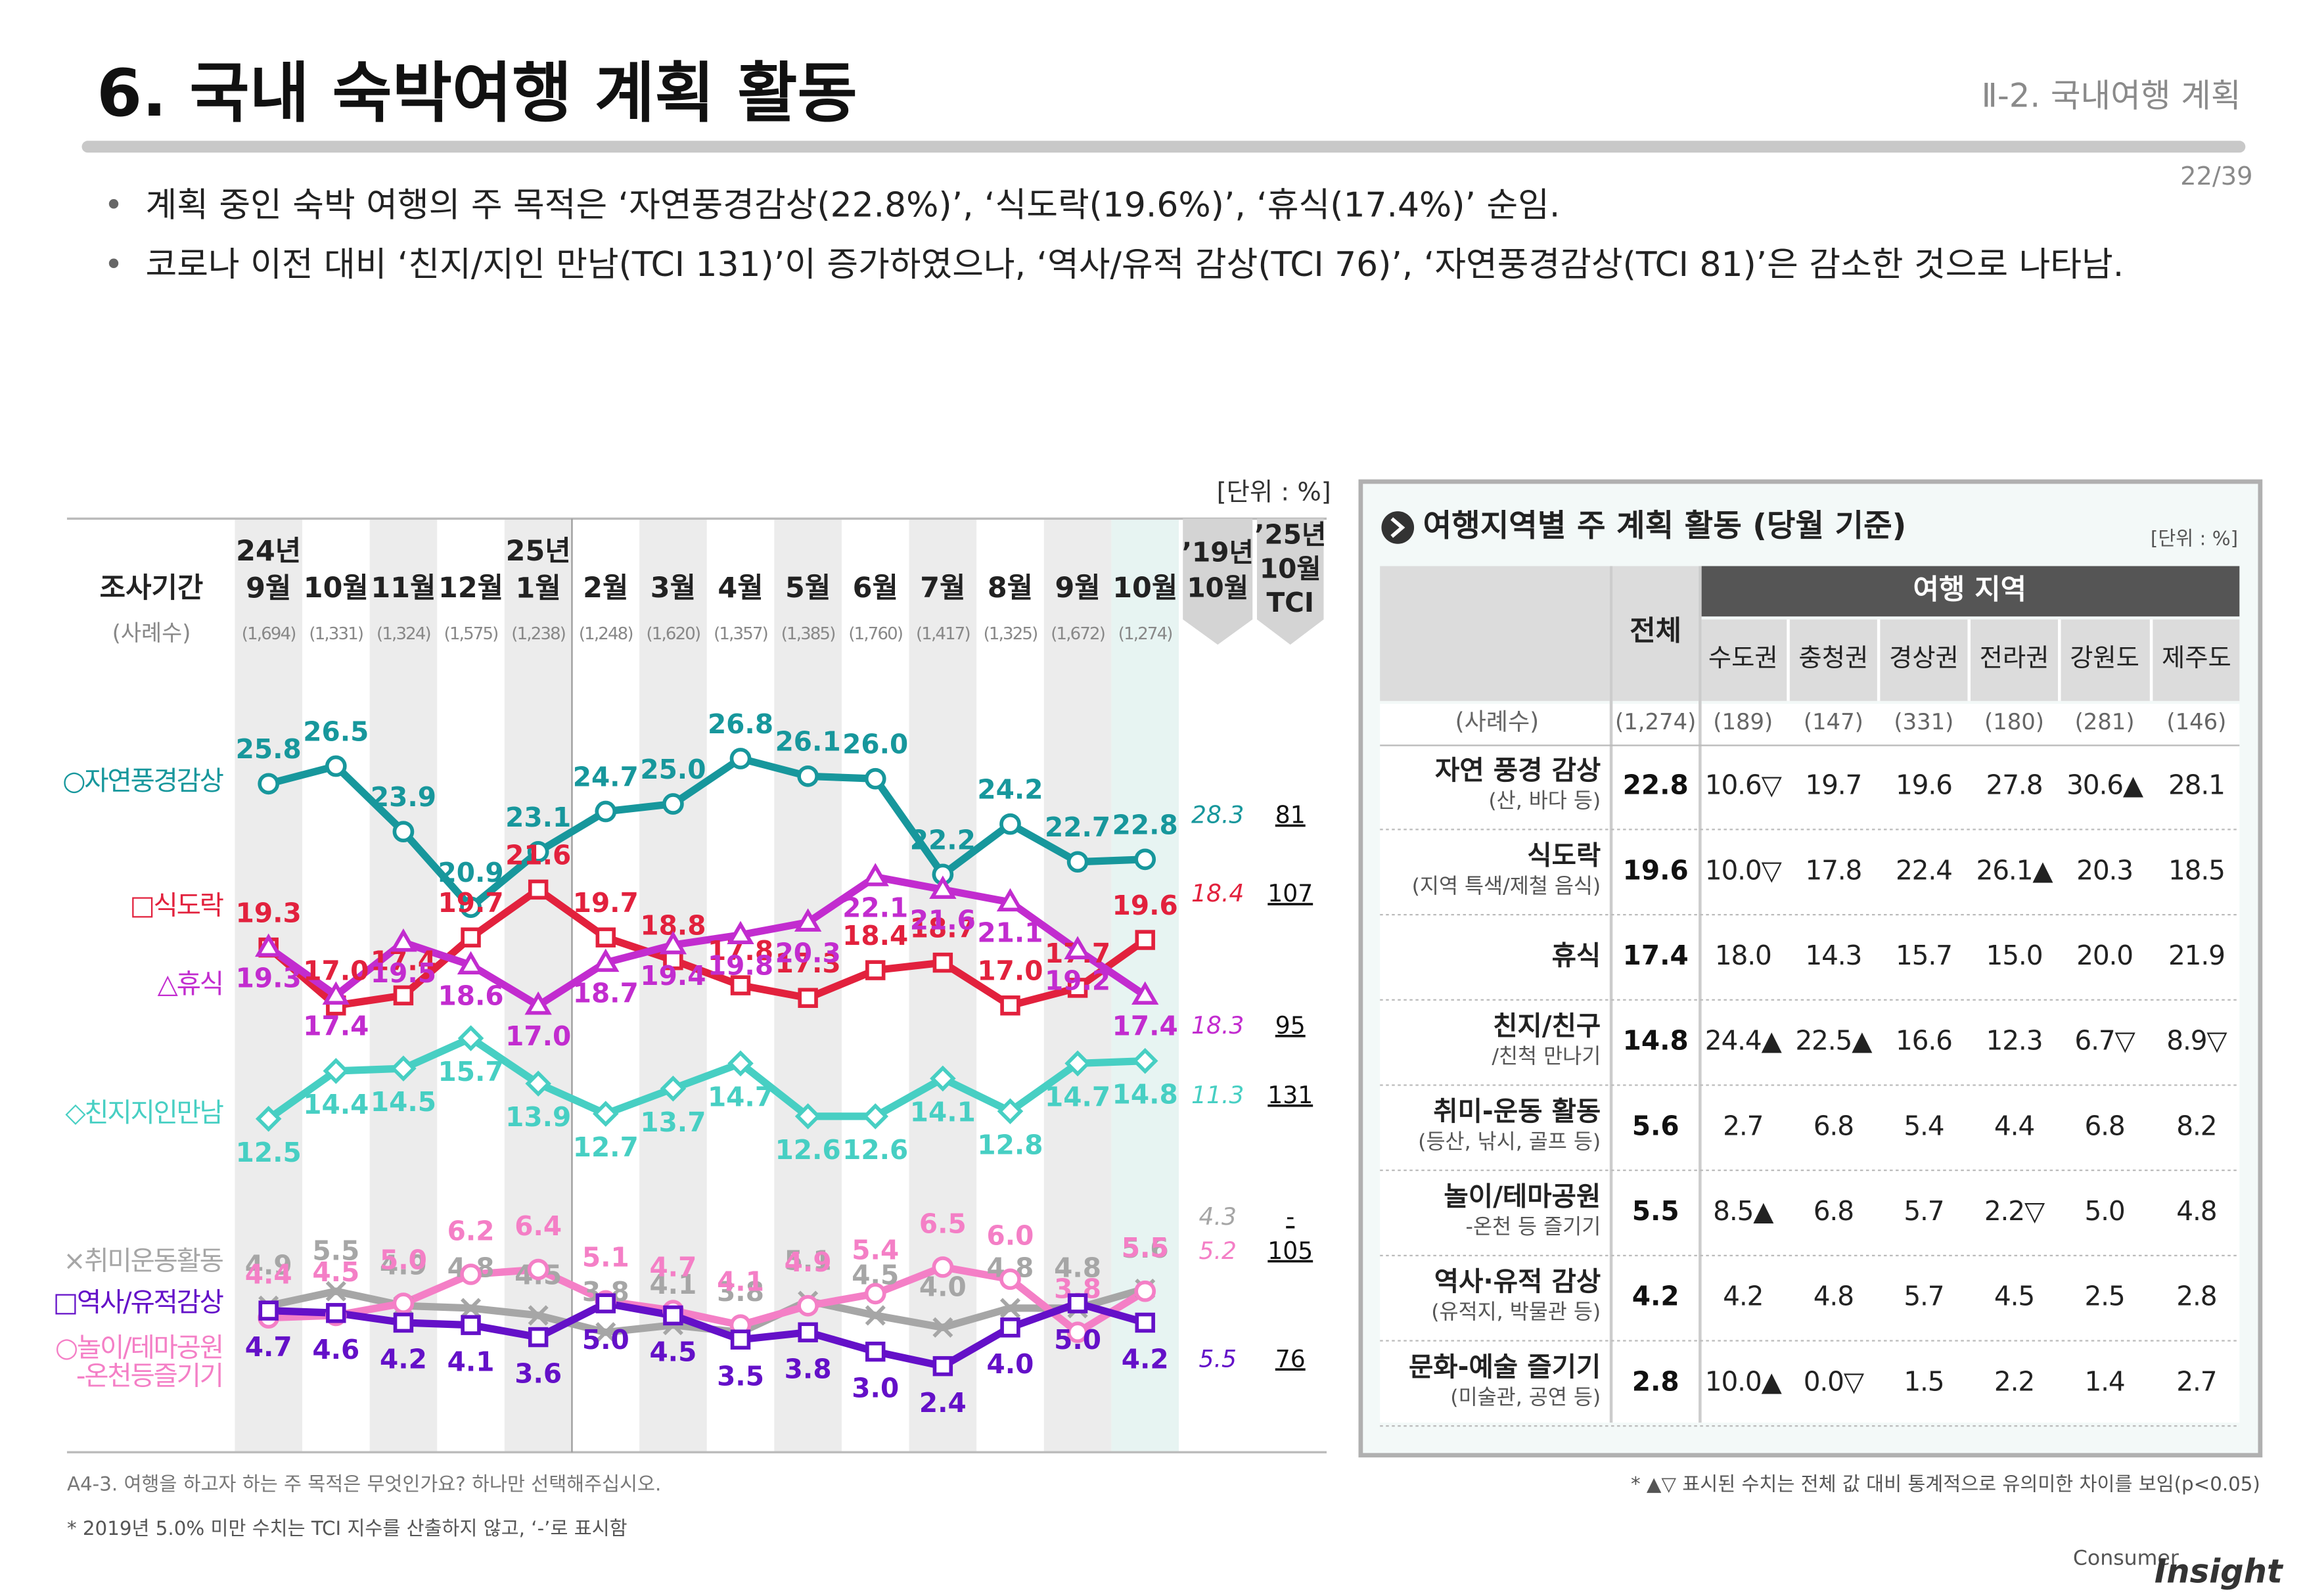 This screenshot has width=2305, height=1596. I want to click on value-2019: 18.4, so click(1217, 893).